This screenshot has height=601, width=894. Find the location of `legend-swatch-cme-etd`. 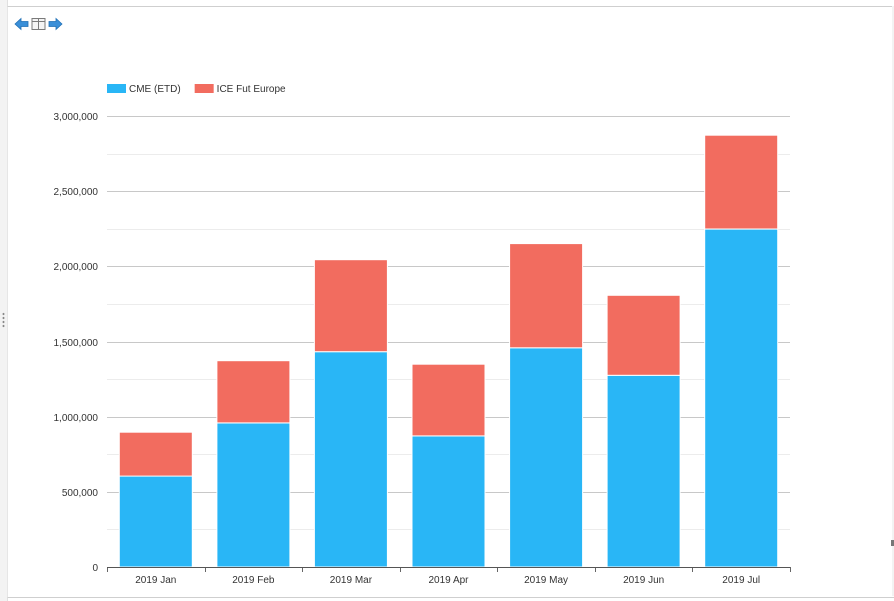

legend-swatch-cme-etd is located at coordinates (116, 88).